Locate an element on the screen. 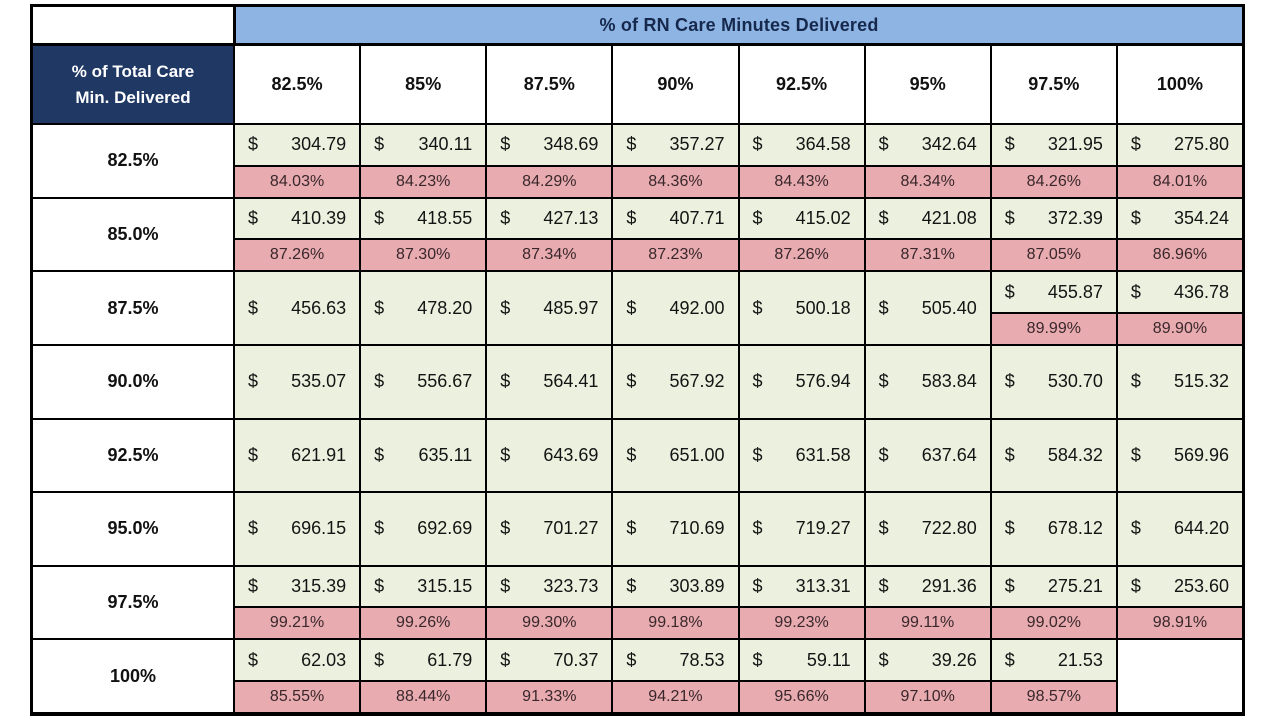 The image size is (1279, 720). column-header-90%: 90% is located at coordinates (674, 84).